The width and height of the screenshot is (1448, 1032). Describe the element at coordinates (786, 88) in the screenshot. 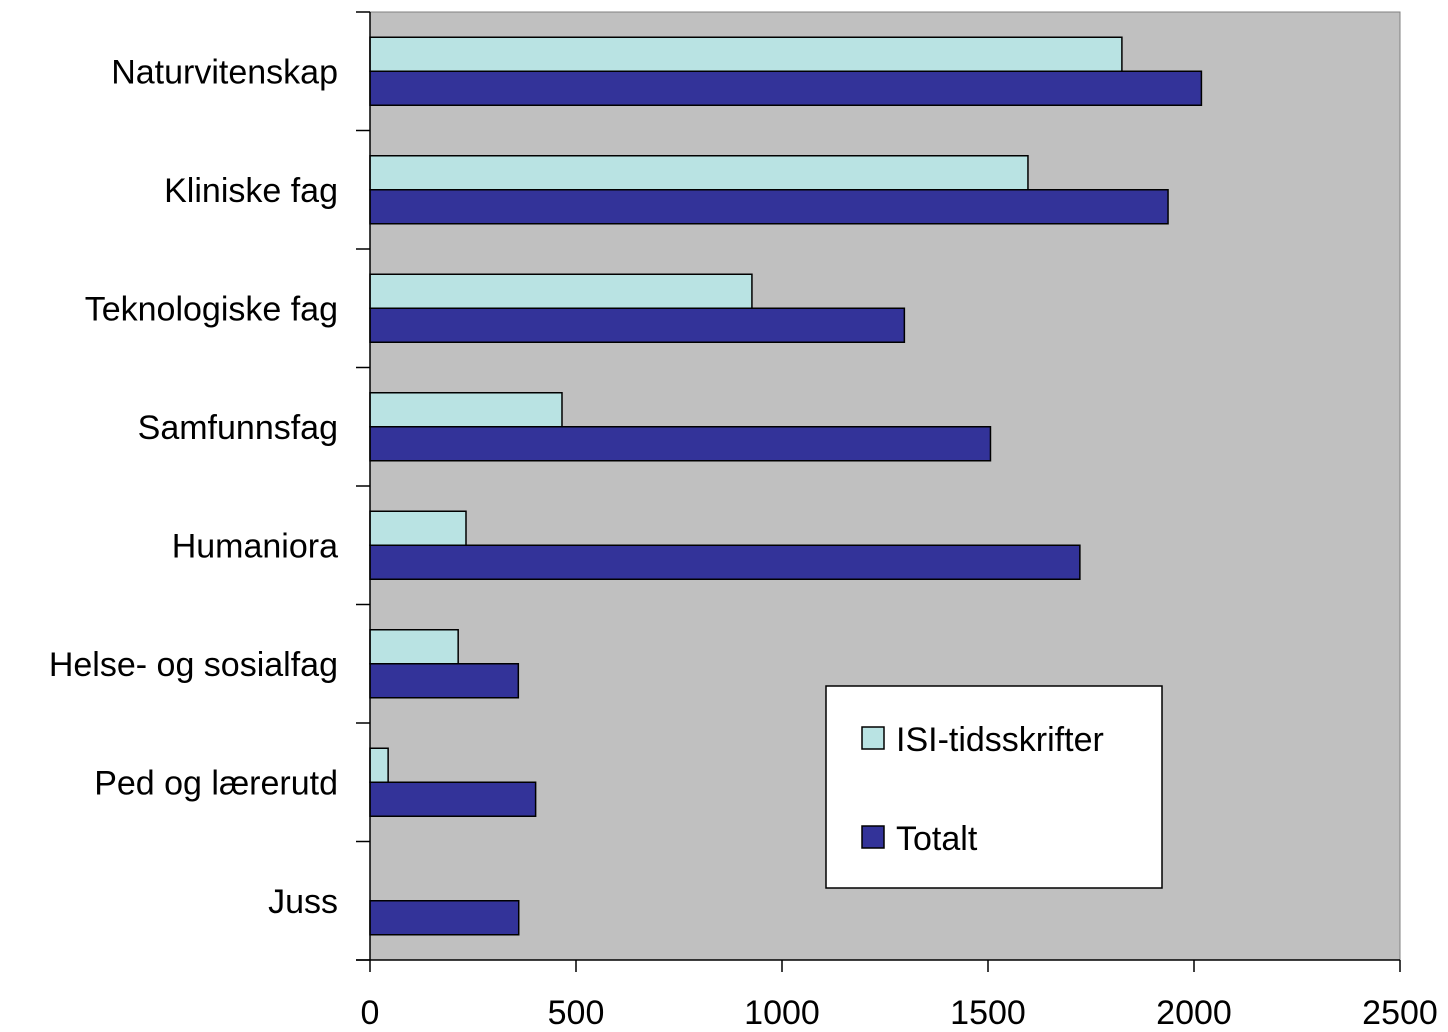

I see `bar-totalt-naturvitenskap` at that location.